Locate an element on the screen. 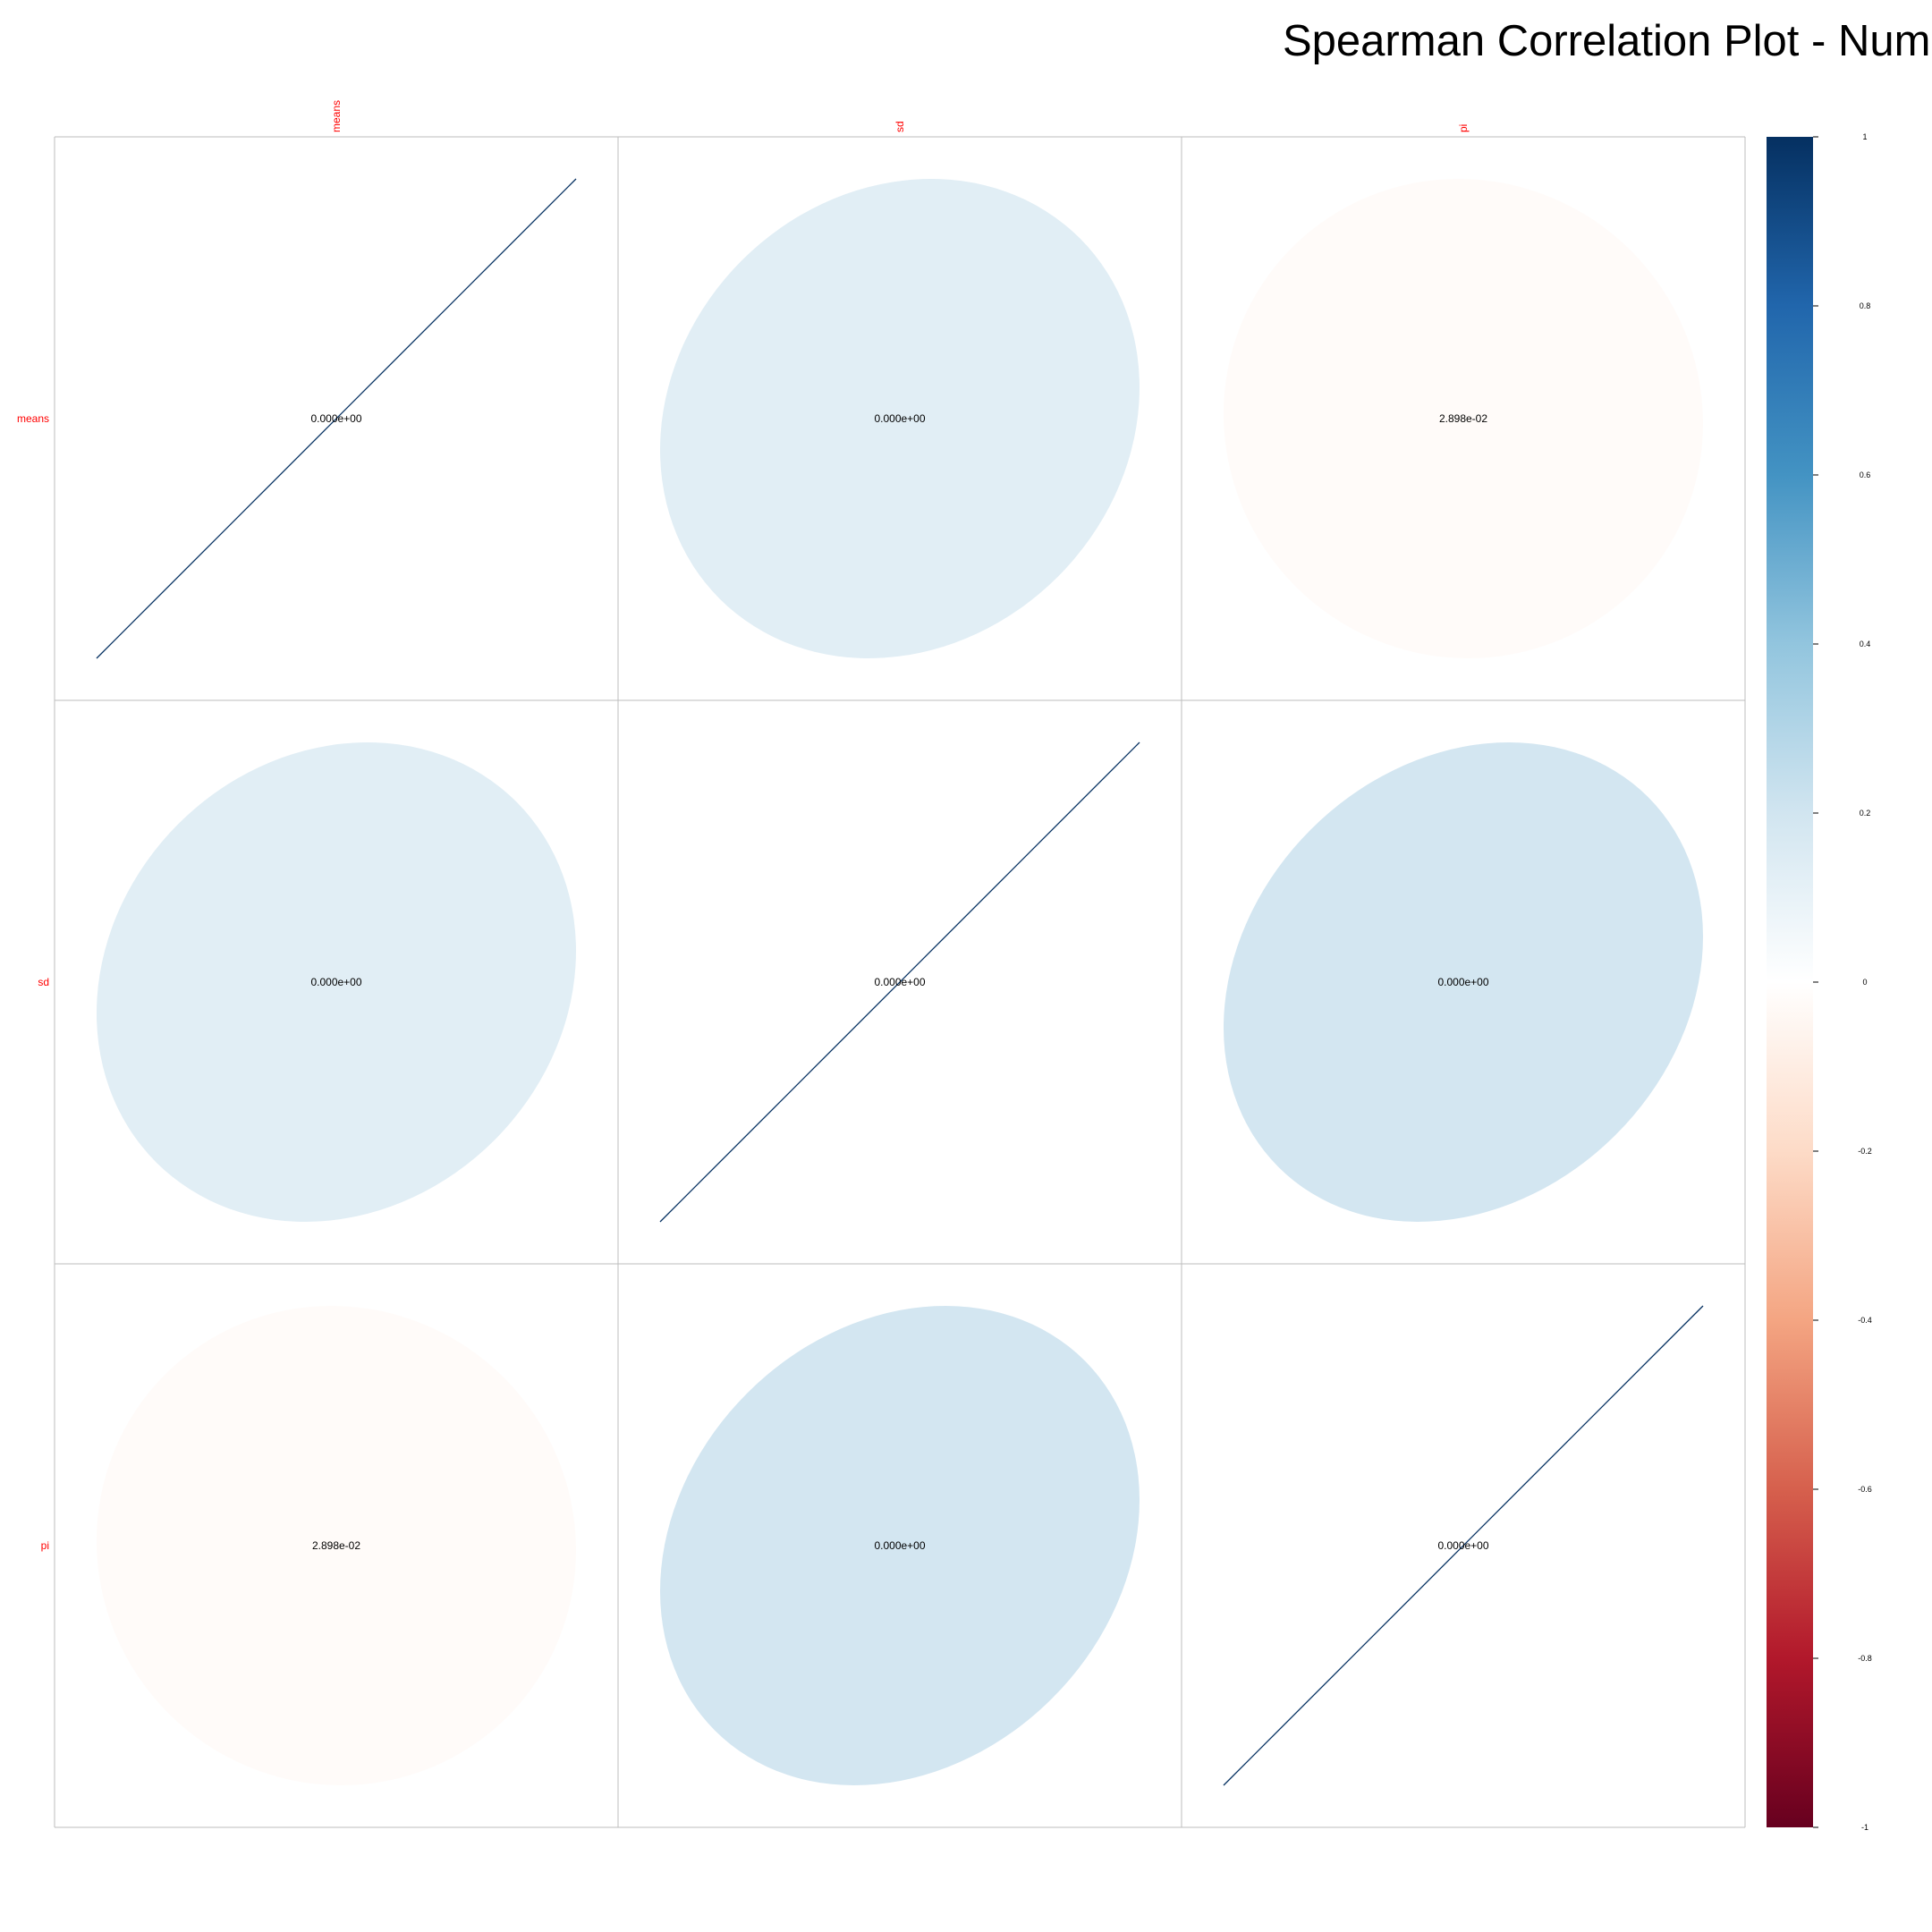  colorbar-tick-label: -0.4 is located at coordinates (1865, 1320).